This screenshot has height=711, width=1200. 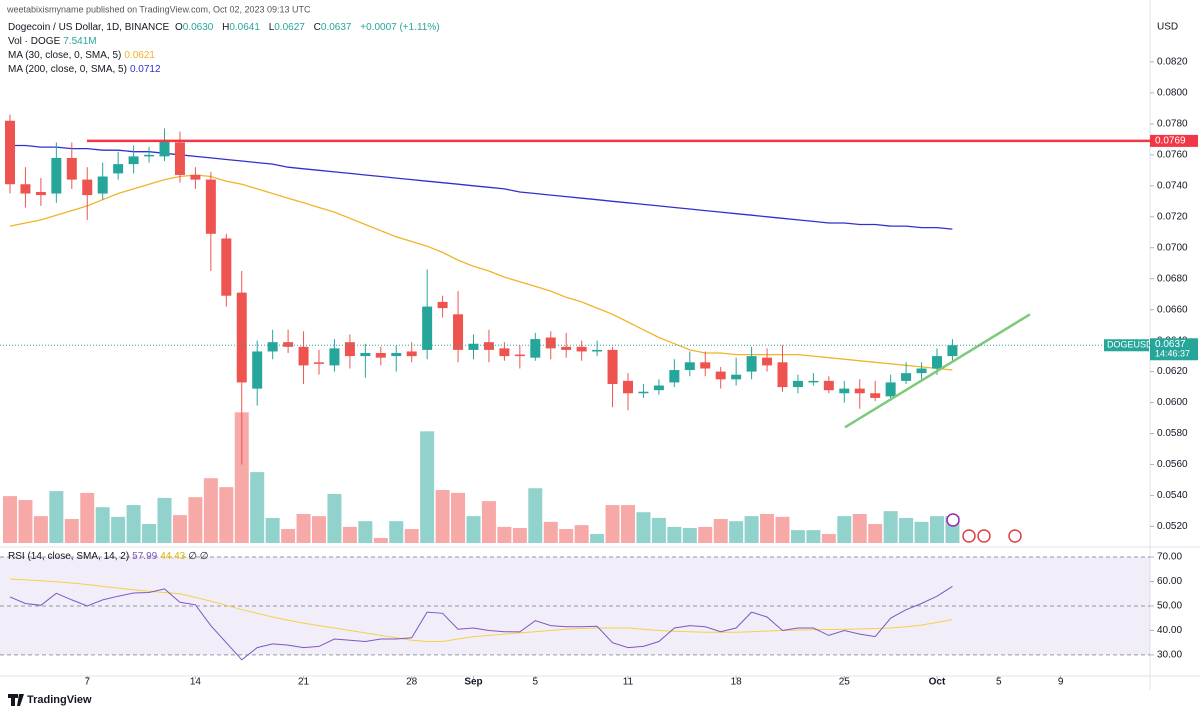 I want to click on y-tick-label: 50.00, so click(x=1169, y=606).